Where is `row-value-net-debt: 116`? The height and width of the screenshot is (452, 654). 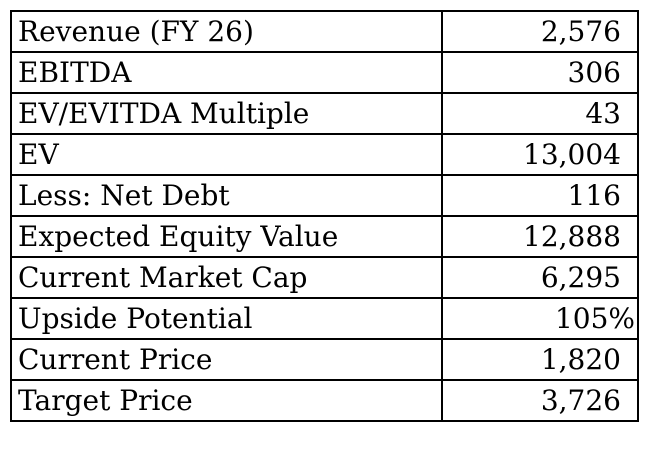 row-value-net-debt: 116 is located at coordinates (540, 195).